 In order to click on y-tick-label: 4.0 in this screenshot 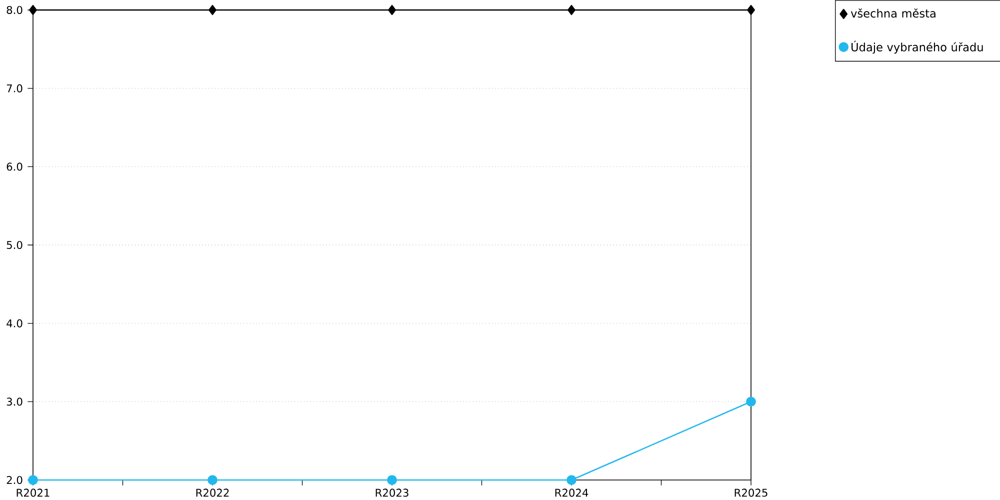, I will do `click(14, 323)`.